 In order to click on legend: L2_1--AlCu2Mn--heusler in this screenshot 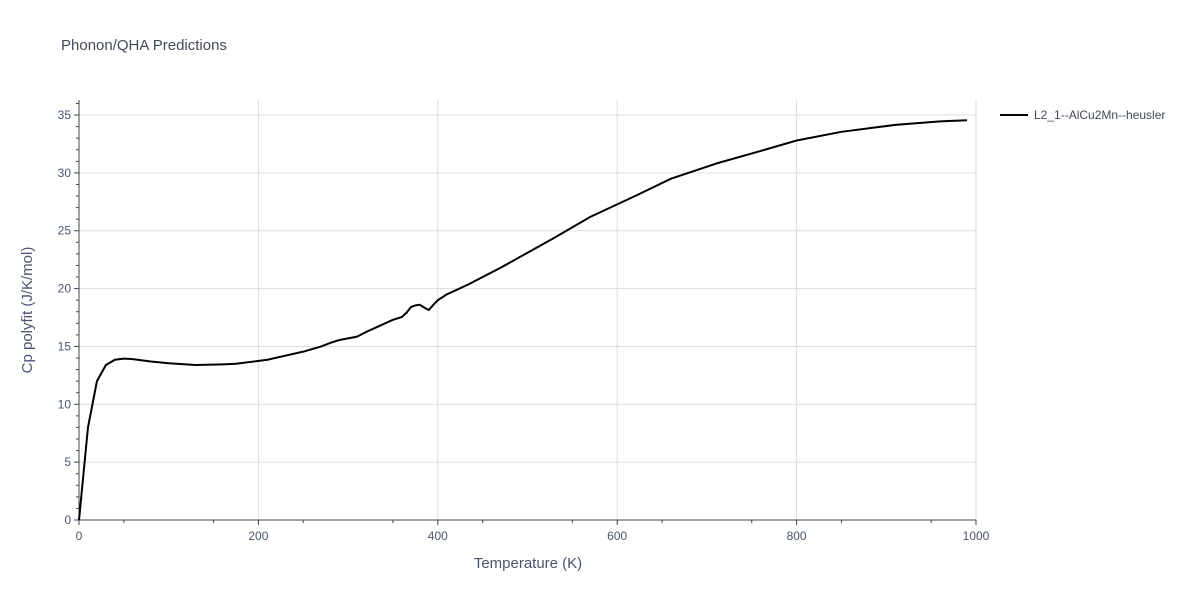, I will do `click(1082, 115)`.